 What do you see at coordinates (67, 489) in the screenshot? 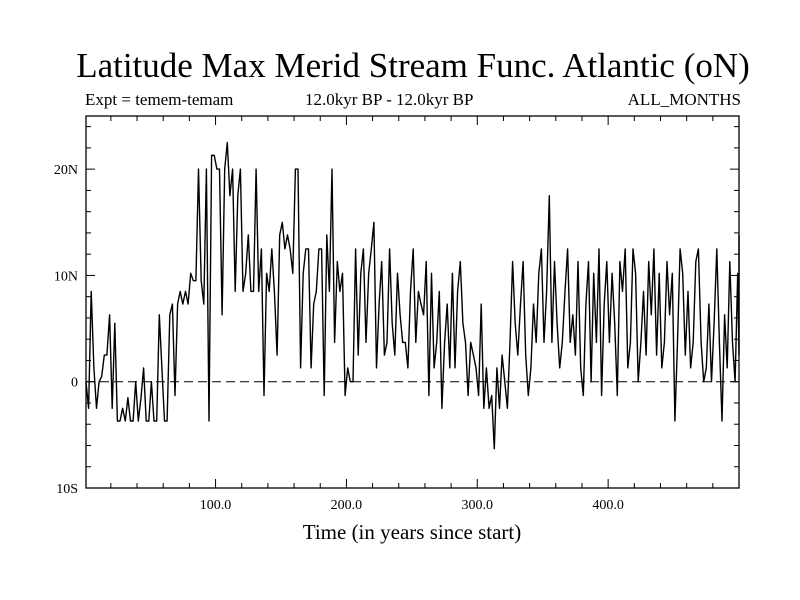
I see `y-tick-label: 10S` at bounding box center [67, 489].